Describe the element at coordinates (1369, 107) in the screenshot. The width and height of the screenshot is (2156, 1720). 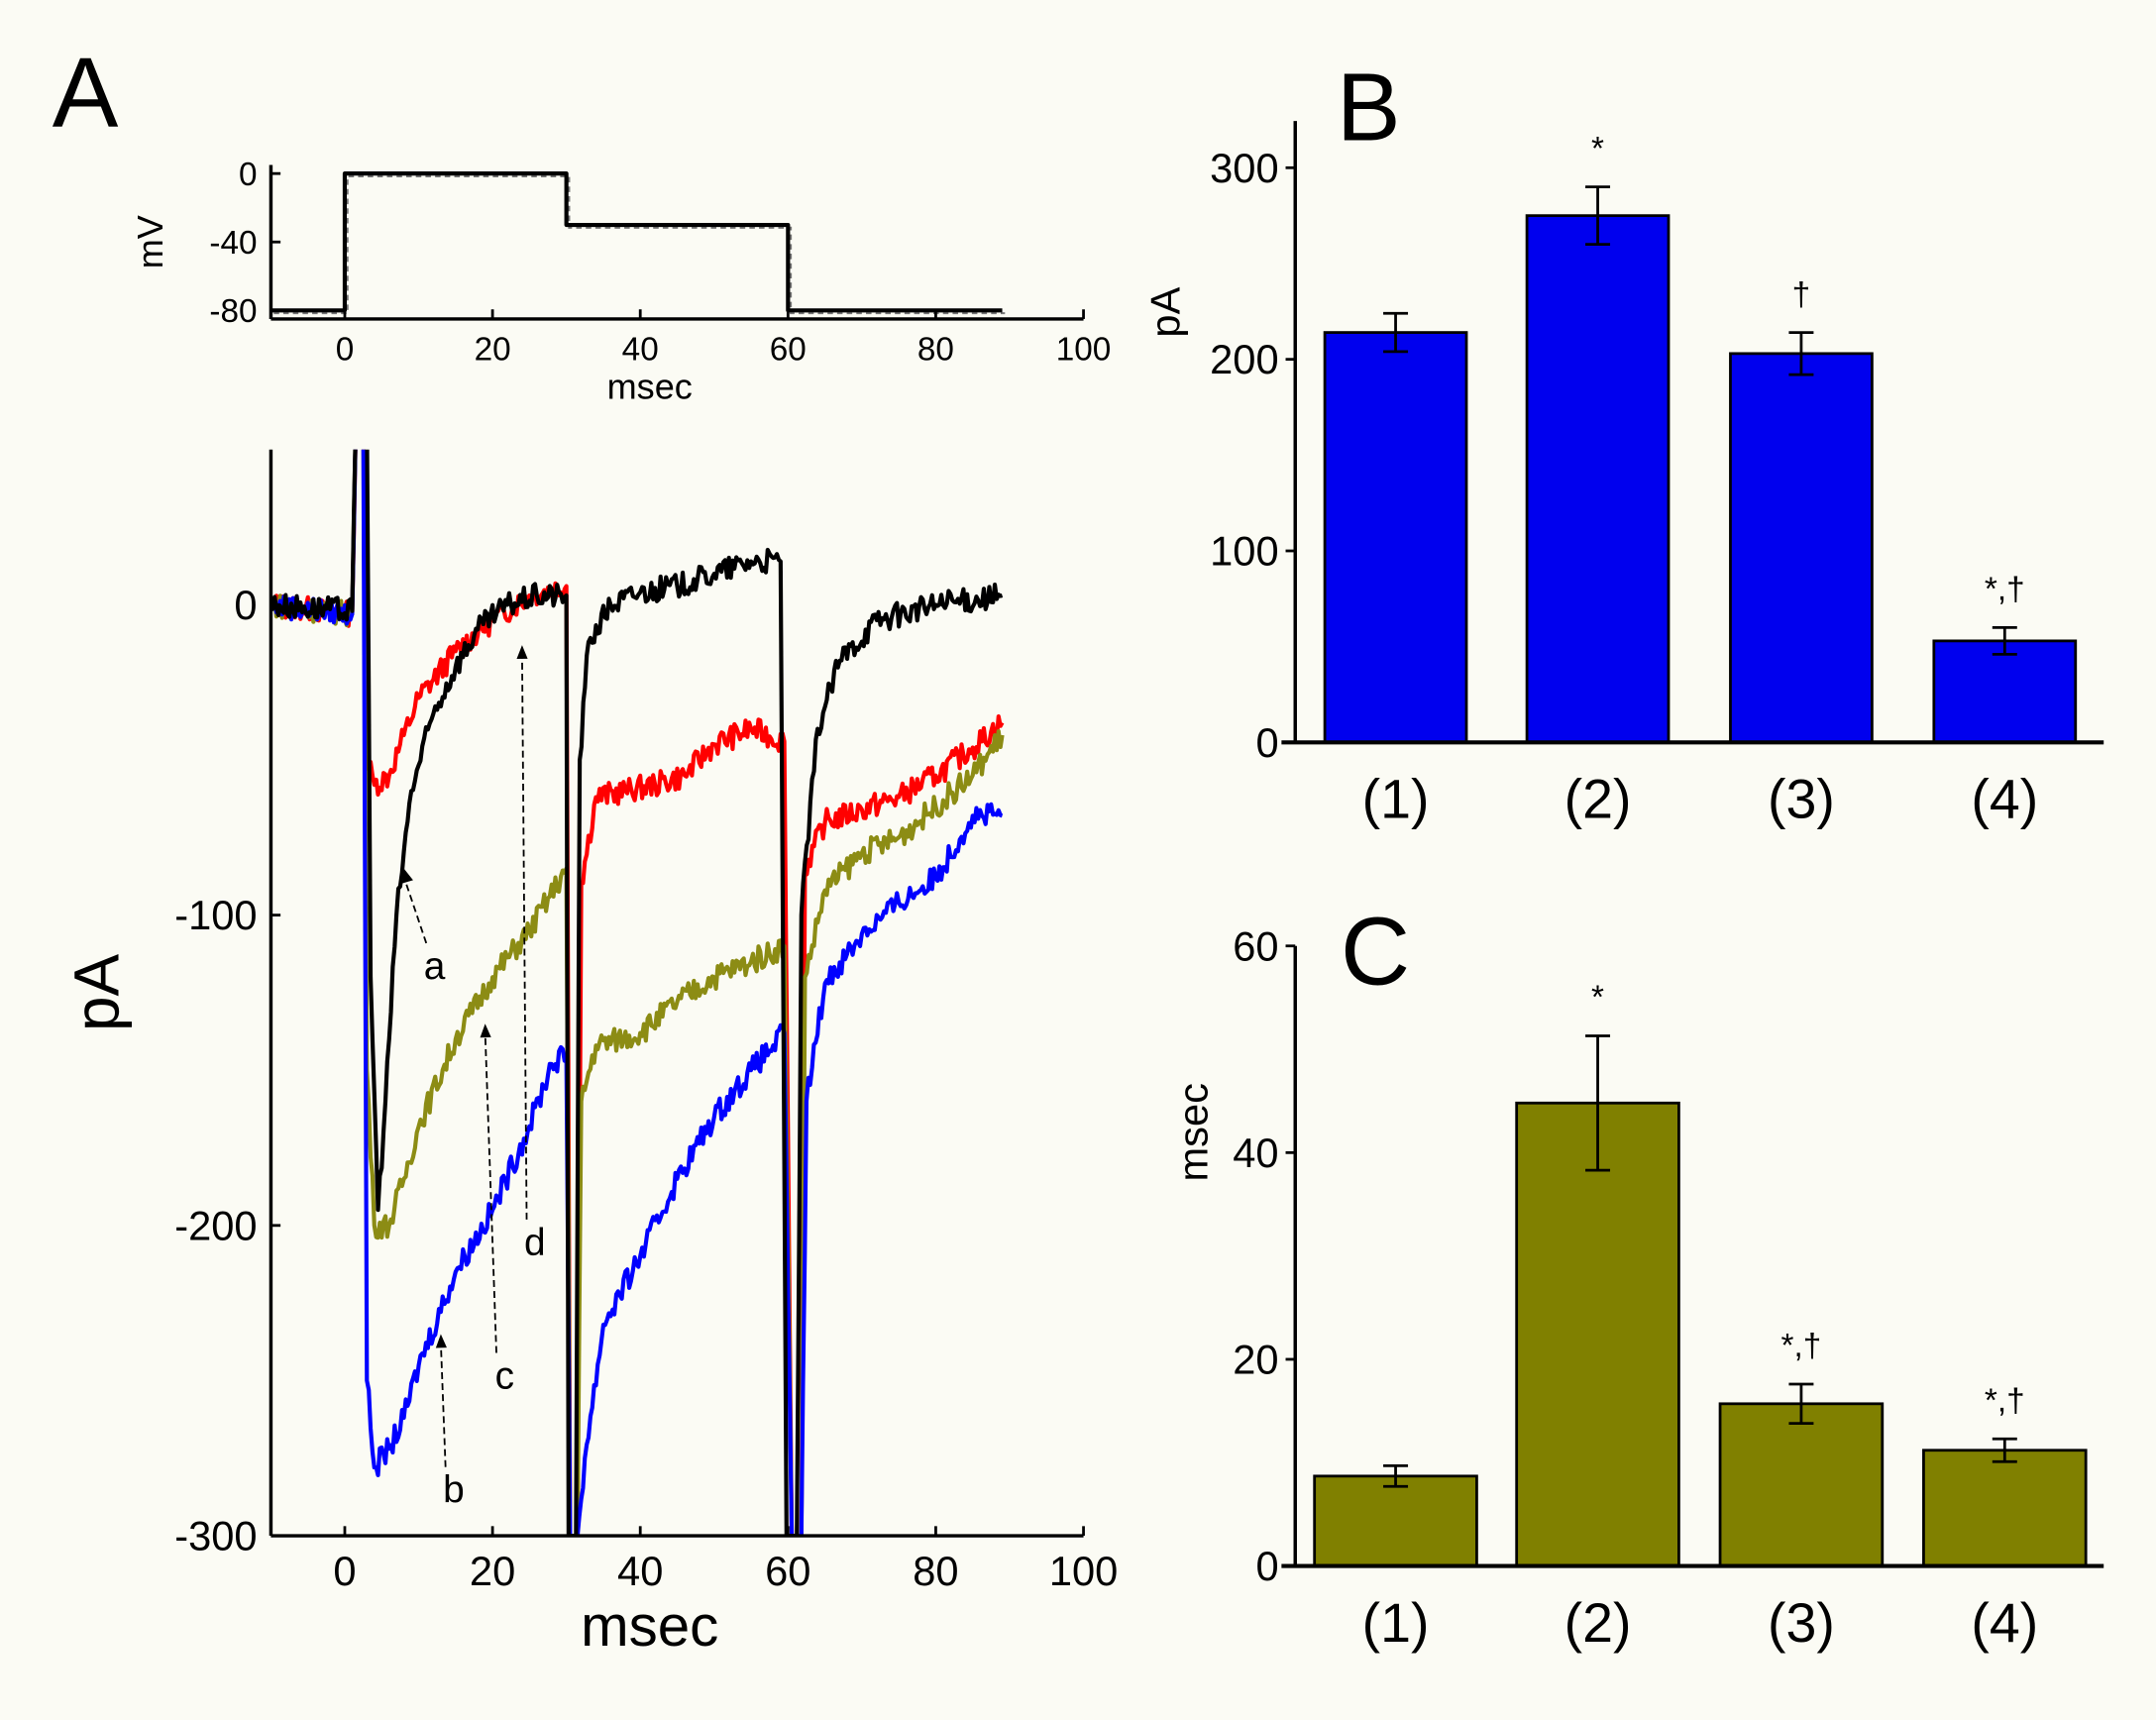
I see `panel-label-b: B` at that location.